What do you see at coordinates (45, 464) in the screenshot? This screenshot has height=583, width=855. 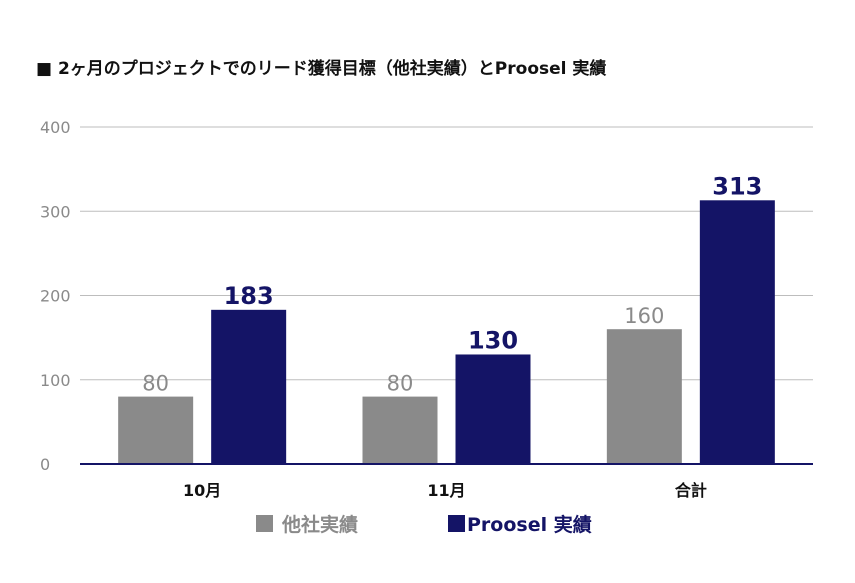 I see `y-tick-label: 0` at bounding box center [45, 464].